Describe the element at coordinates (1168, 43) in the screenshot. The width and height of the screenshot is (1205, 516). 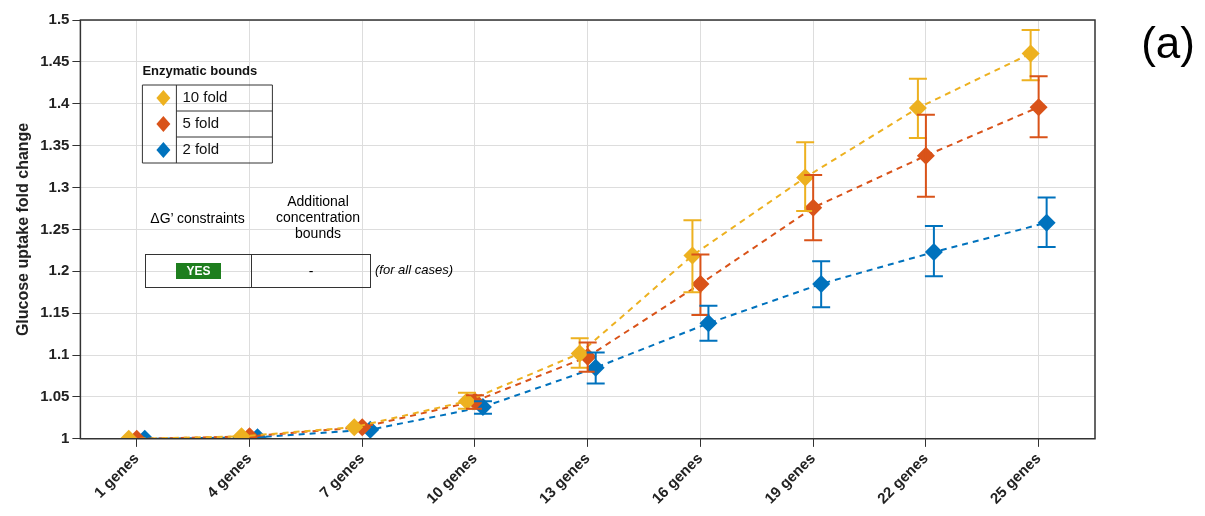
I see `text: (a)` at that location.